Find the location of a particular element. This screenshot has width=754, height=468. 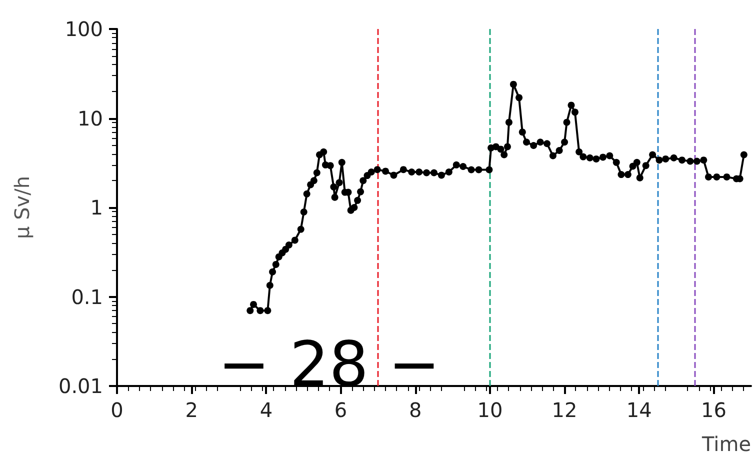

y-tick-label: 100 is located at coordinates (83, 29).